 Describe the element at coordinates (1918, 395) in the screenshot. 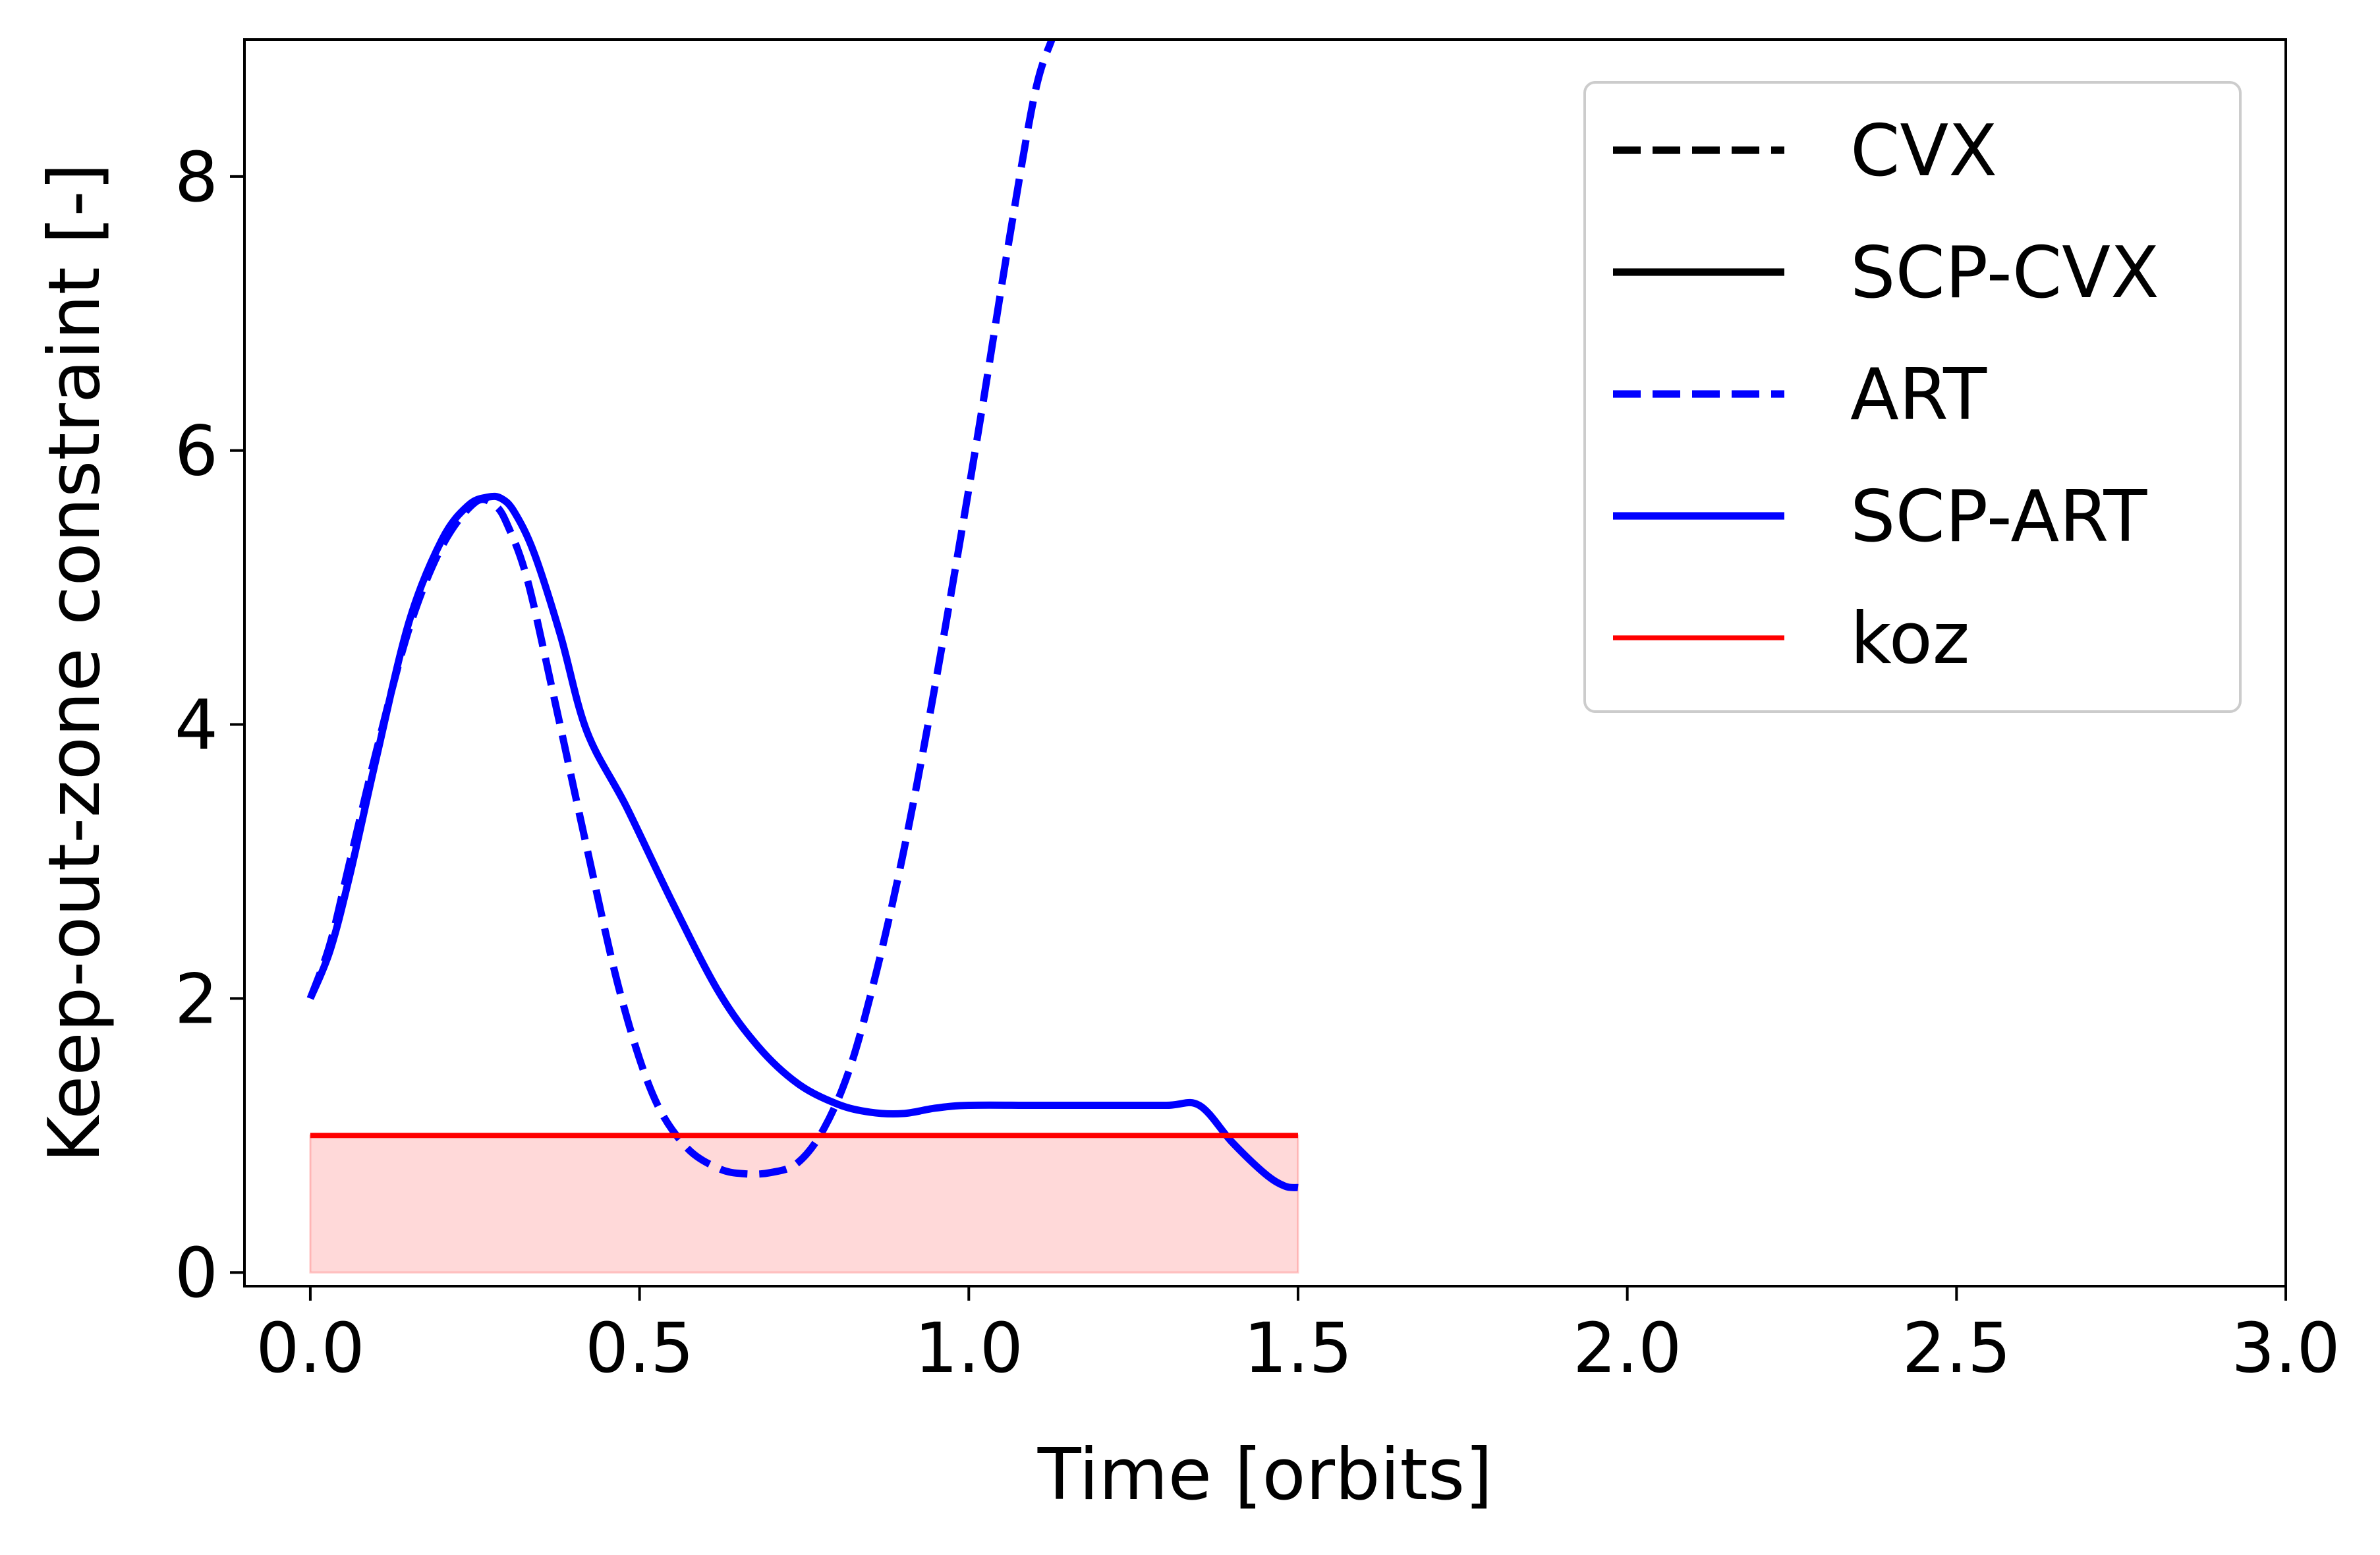

I see `legend-label-art: ART` at that location.